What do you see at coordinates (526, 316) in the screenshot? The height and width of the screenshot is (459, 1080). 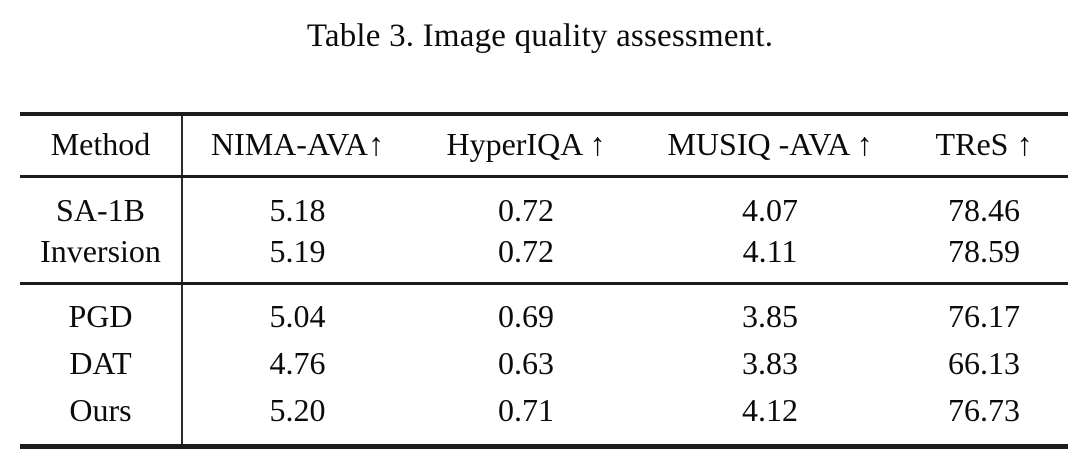 I see `value-cell: 0.69` at bounding box center [526, 316].